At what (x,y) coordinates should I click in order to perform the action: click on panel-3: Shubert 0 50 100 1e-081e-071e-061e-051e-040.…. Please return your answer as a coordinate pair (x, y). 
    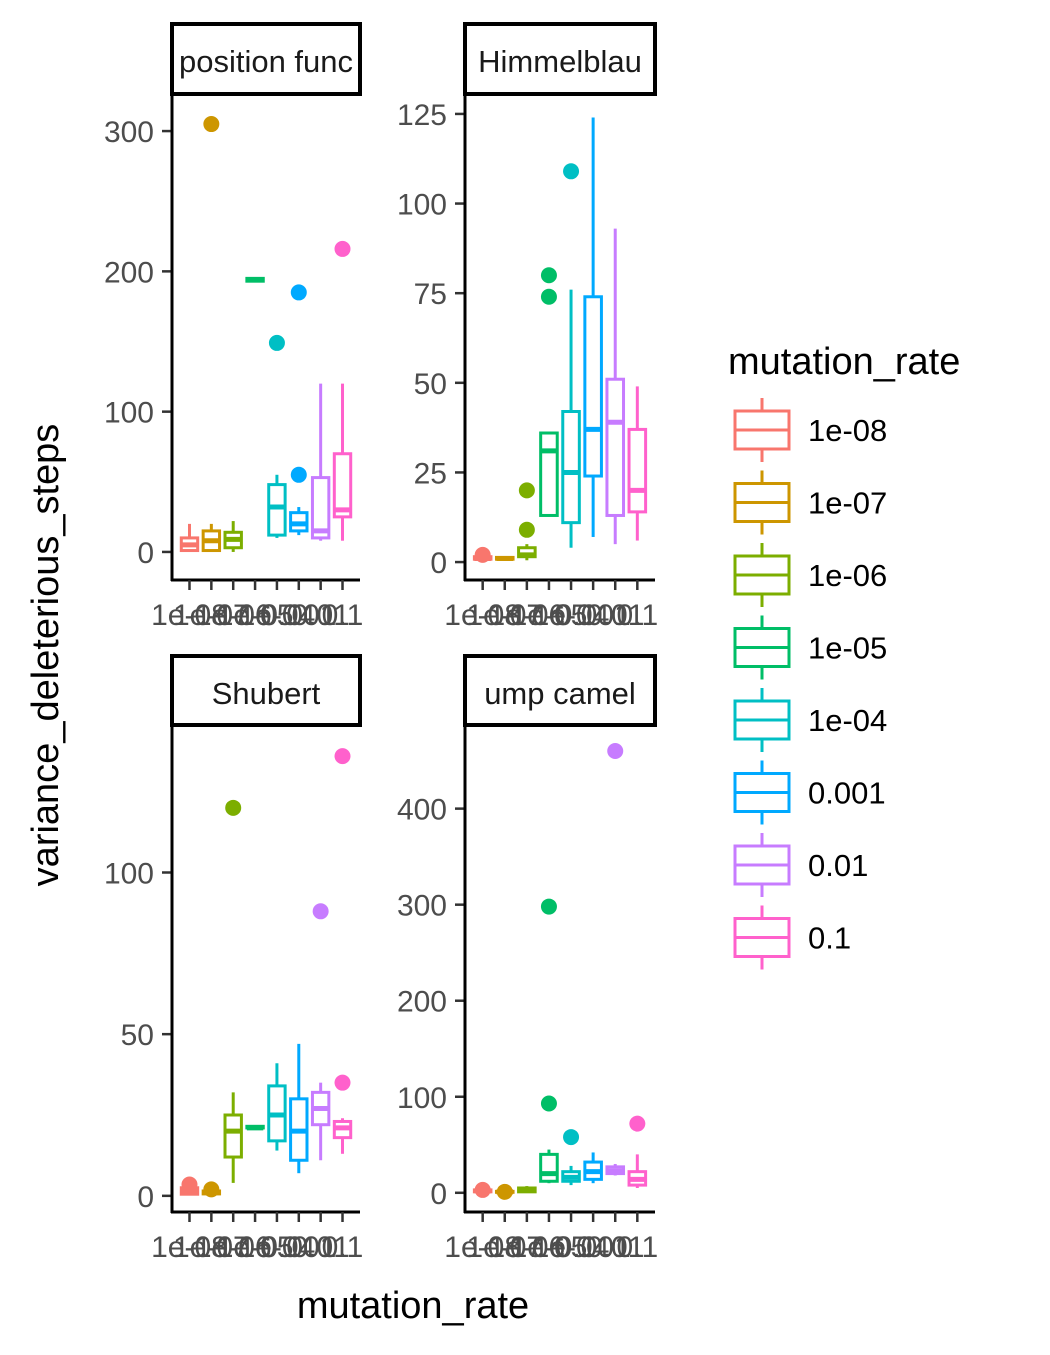
    Looking at the image, I should click on (234, 959).